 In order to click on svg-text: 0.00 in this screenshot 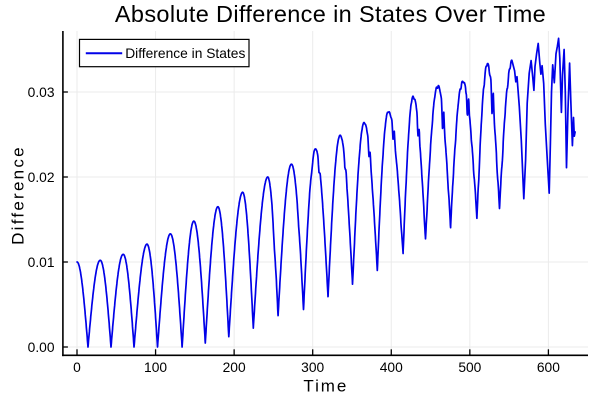, I will do `click(41, 347)`.